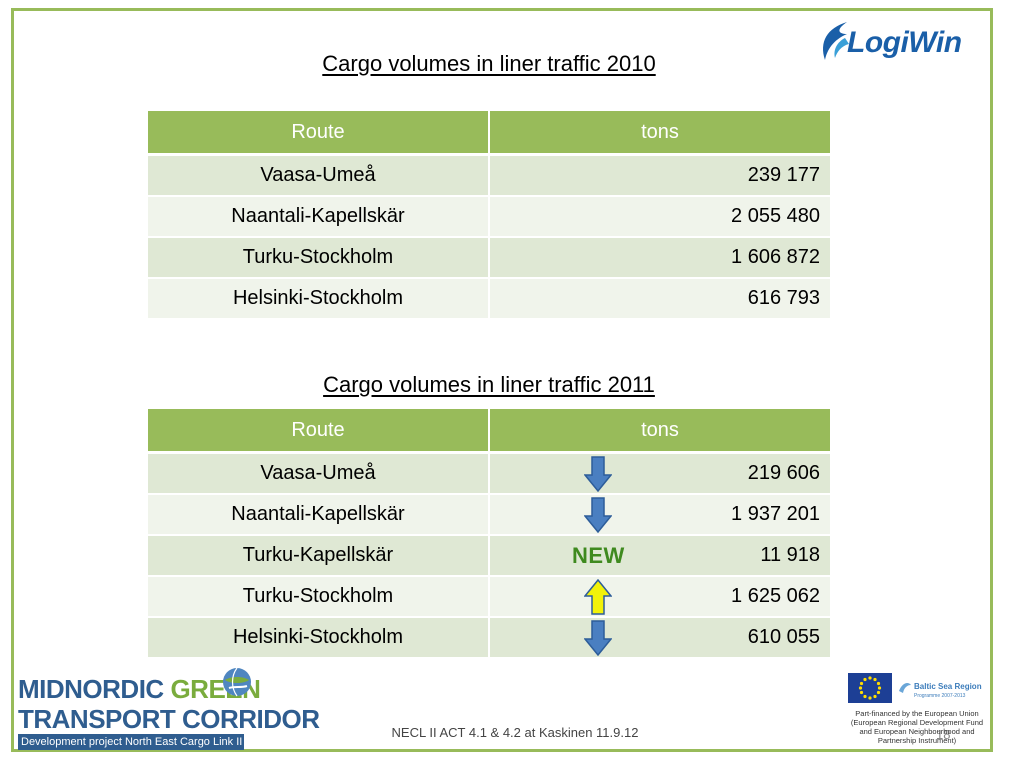  I want to click on midnordic-logo-line2: TRANSPORT CORRIDOR, so click(169, 719).